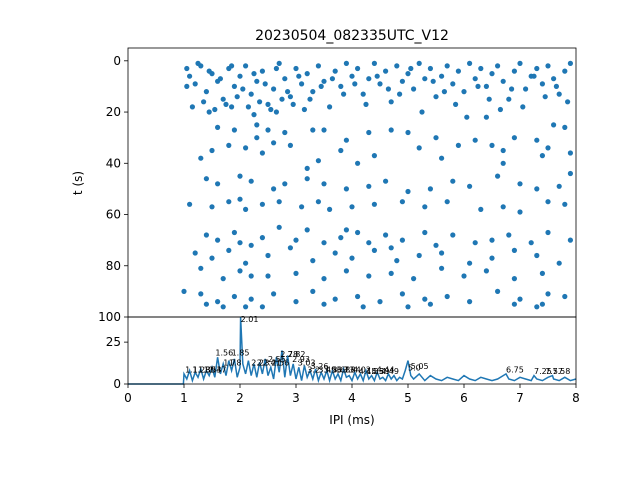 This screenshot has height=480, width=640. I want to click on ipi-x-tick-label: 4, so click(352, 398).